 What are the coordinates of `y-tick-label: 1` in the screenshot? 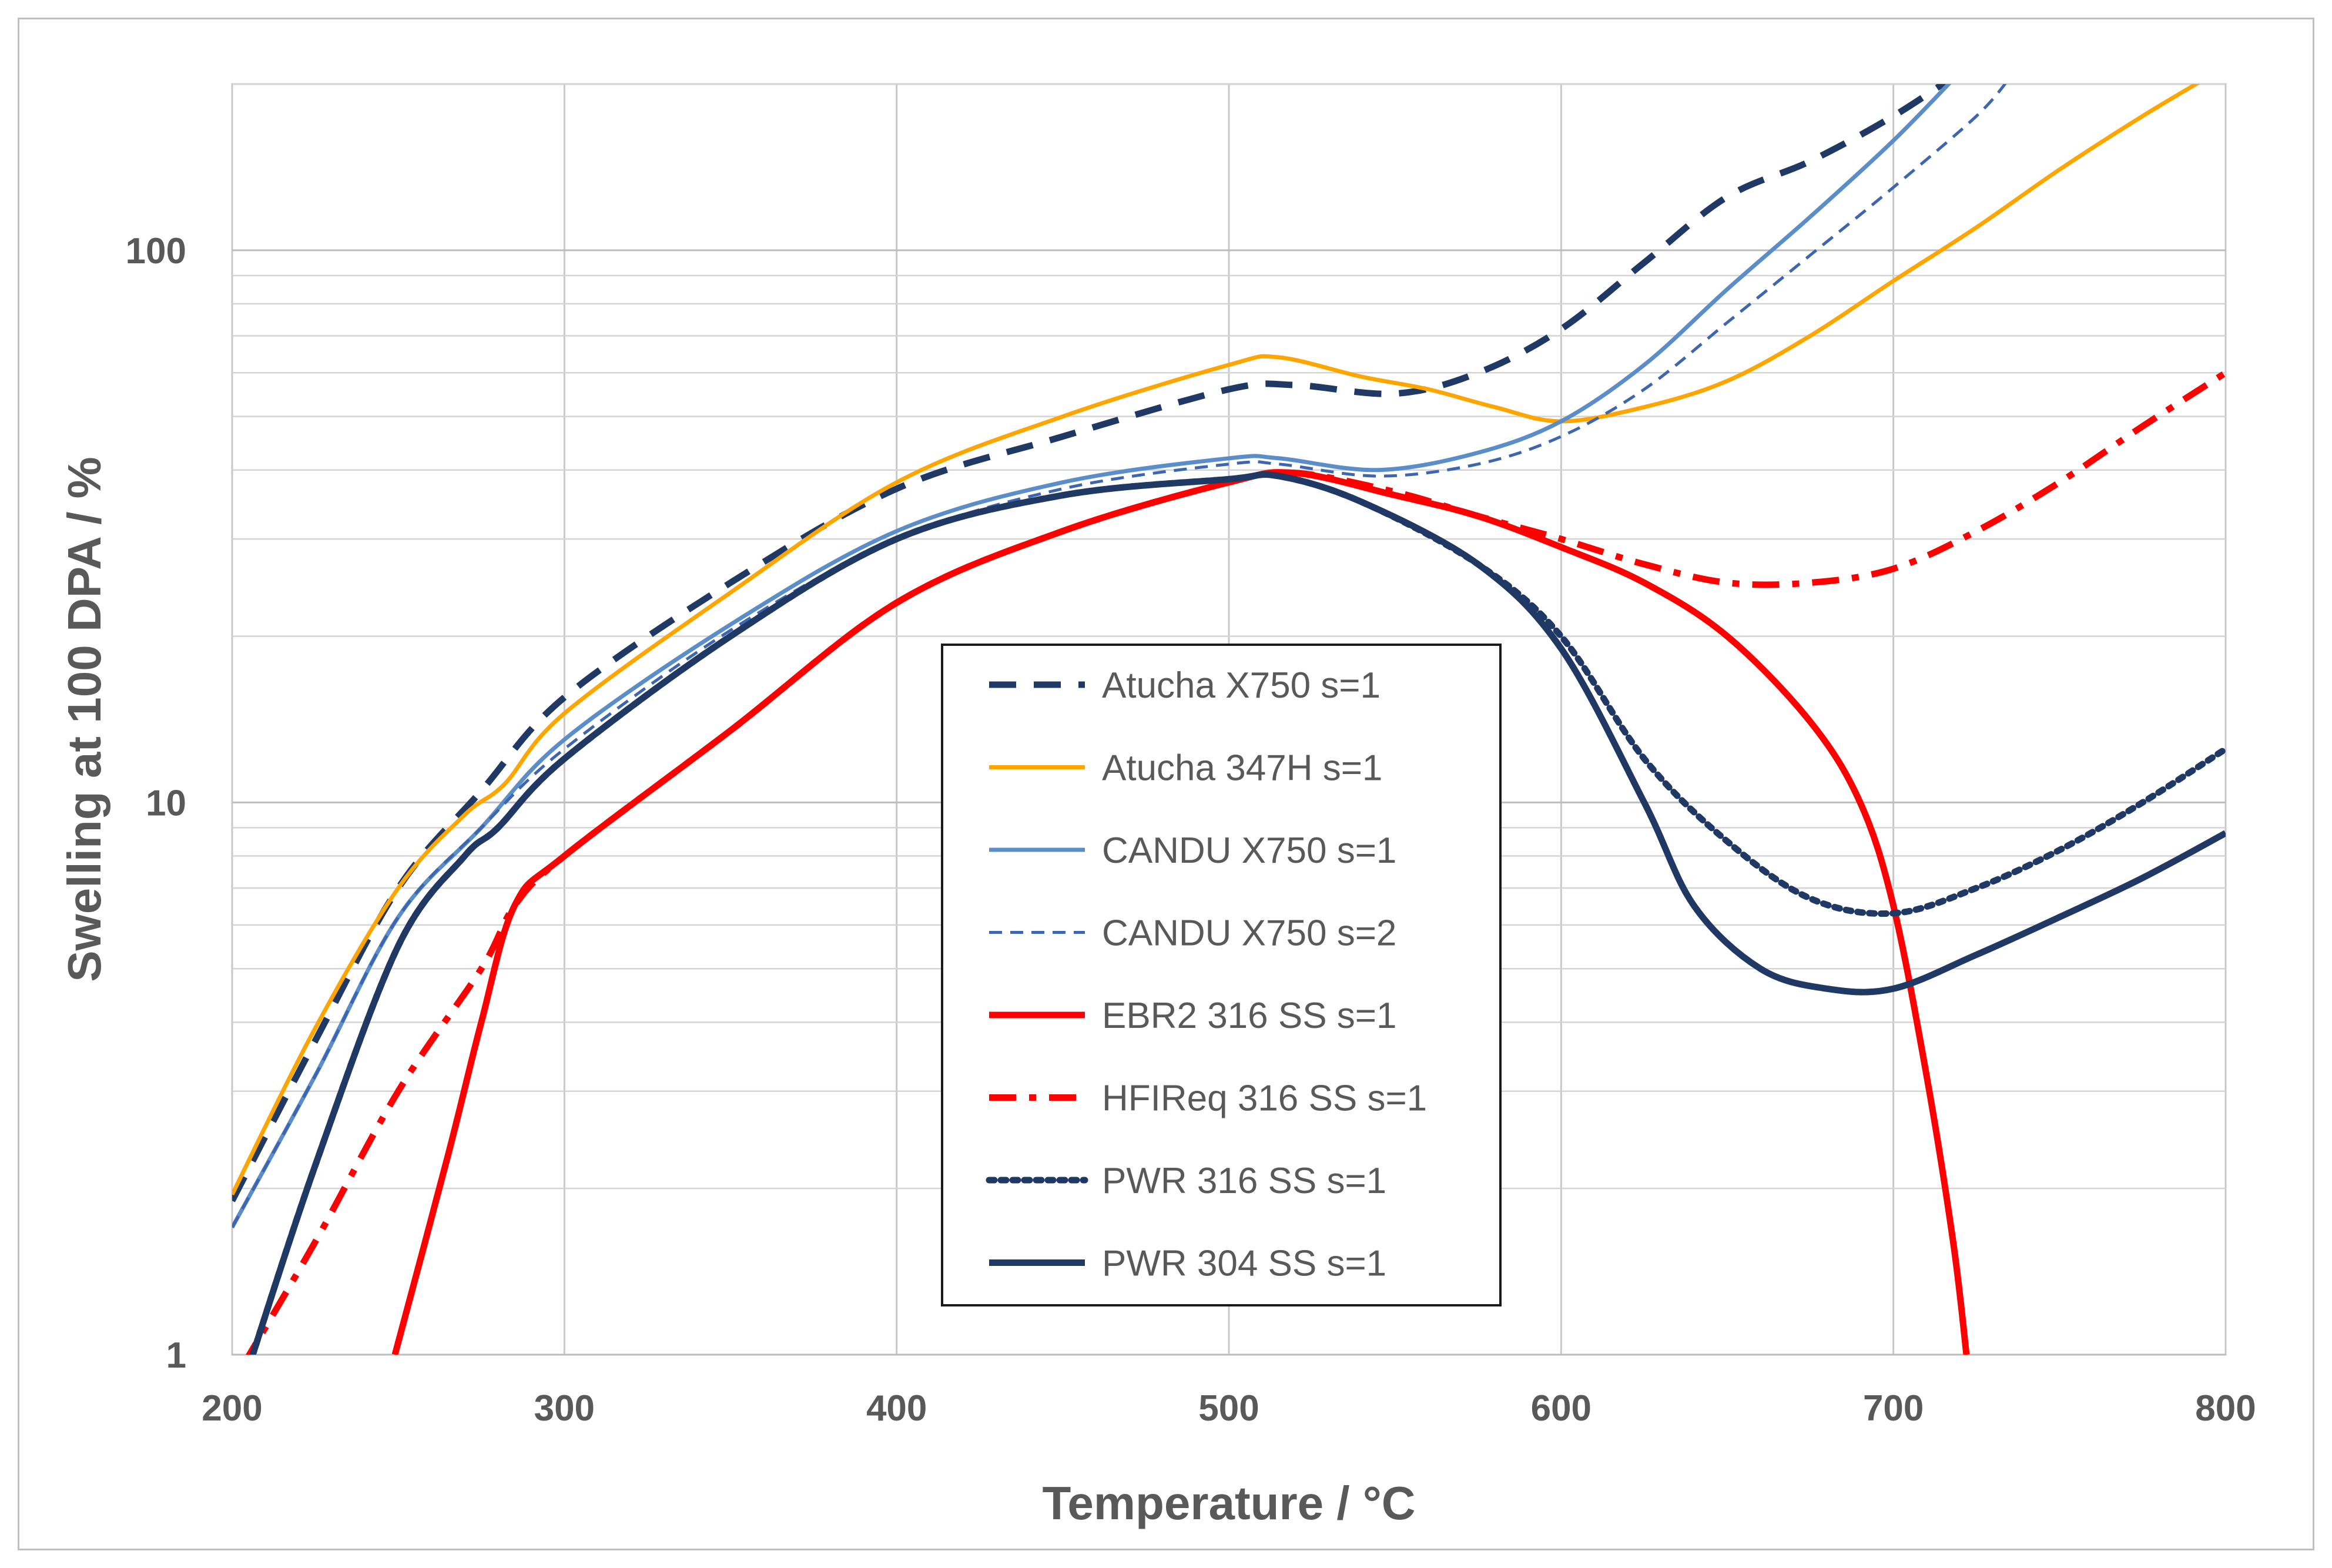 It's located at (176, 1355).